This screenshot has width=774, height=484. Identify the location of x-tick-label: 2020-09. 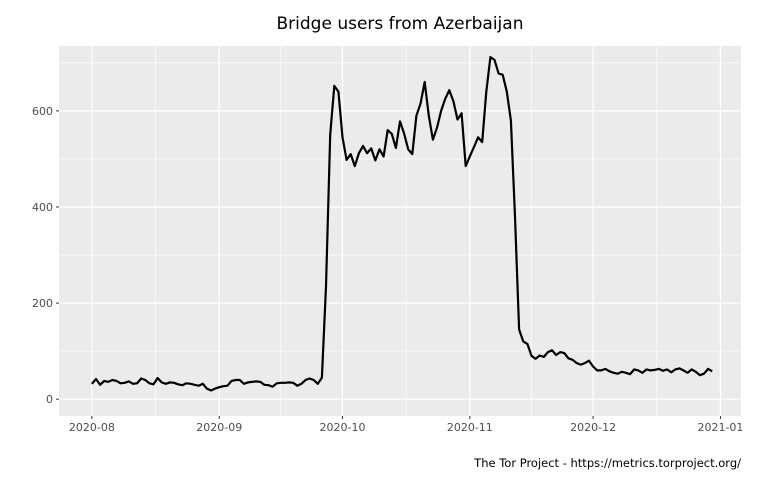
(219, 427).